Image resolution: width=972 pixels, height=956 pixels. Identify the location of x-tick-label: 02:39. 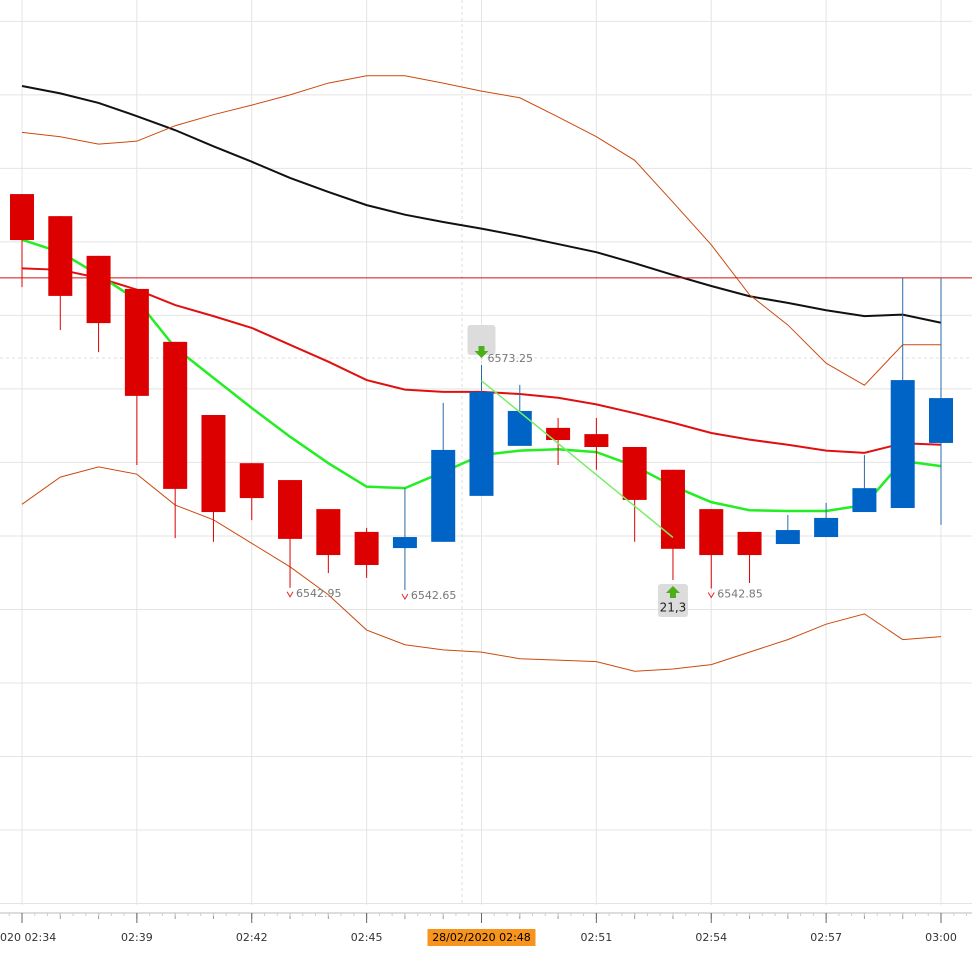
(137, 937).